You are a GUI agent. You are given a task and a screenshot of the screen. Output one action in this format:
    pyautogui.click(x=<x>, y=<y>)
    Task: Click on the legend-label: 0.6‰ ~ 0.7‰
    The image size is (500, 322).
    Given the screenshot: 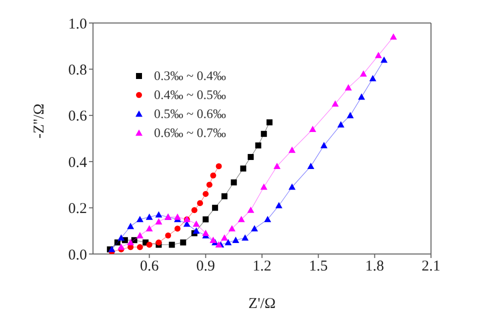 What is the action you would take?
    pyautogui.click(x=190, y=133)
    